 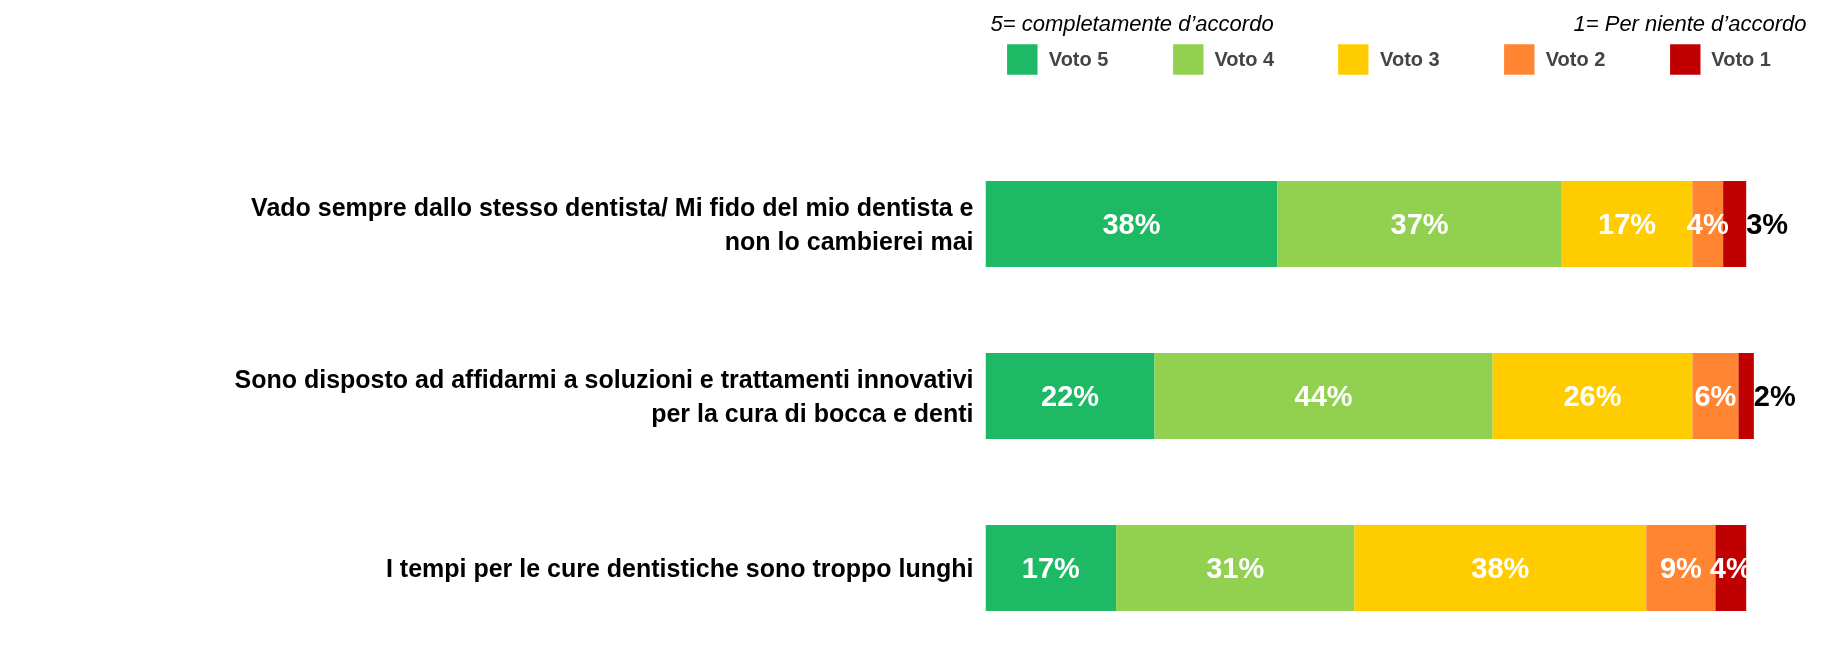 What do you see at coordinates (1741, 59) in the screenshot?
I see `legend-label: Voto 1` at bounding box center [1741, 59].